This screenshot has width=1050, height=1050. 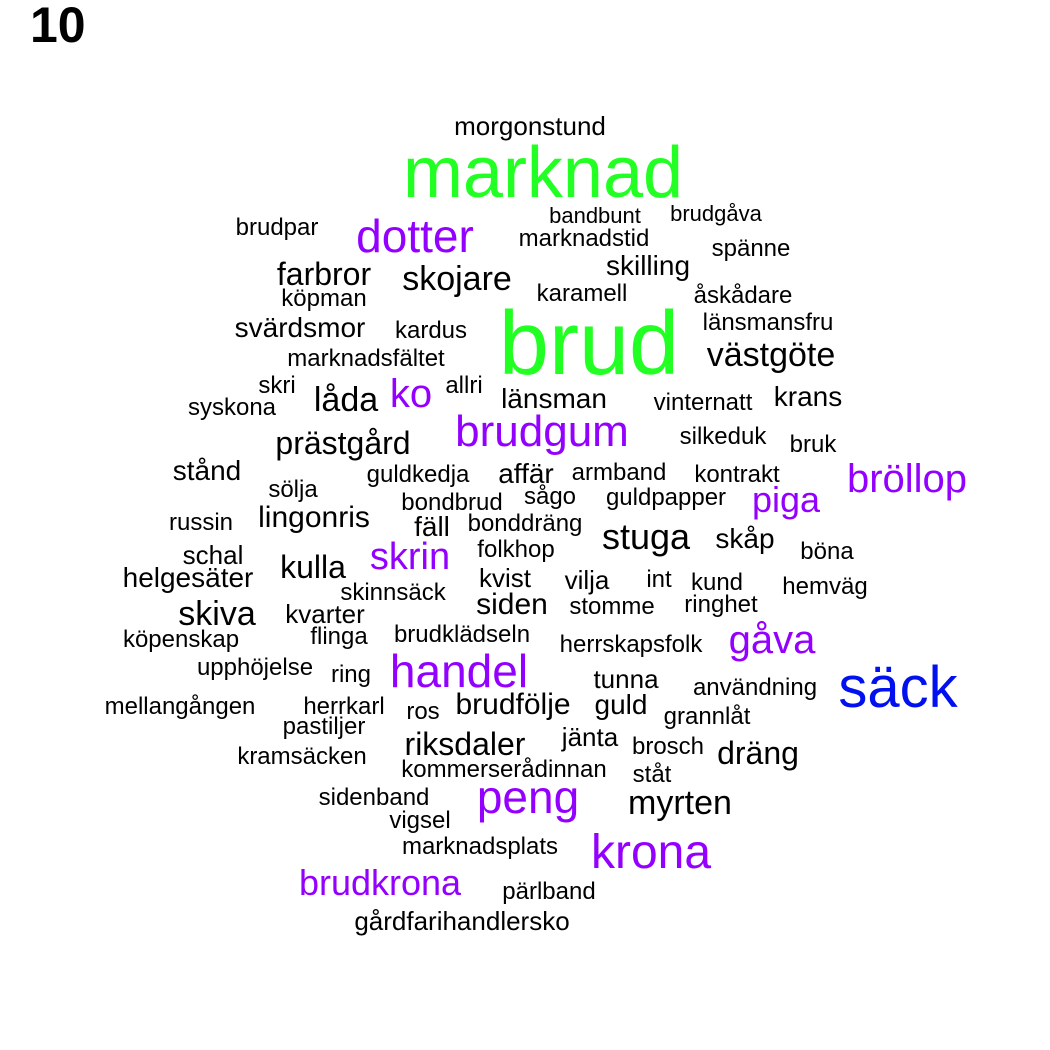 What do you see at coordinates (525, 523) in the screenshot?
I see `word-bonddrang: bonddräng` at bounding box center [525, 523].